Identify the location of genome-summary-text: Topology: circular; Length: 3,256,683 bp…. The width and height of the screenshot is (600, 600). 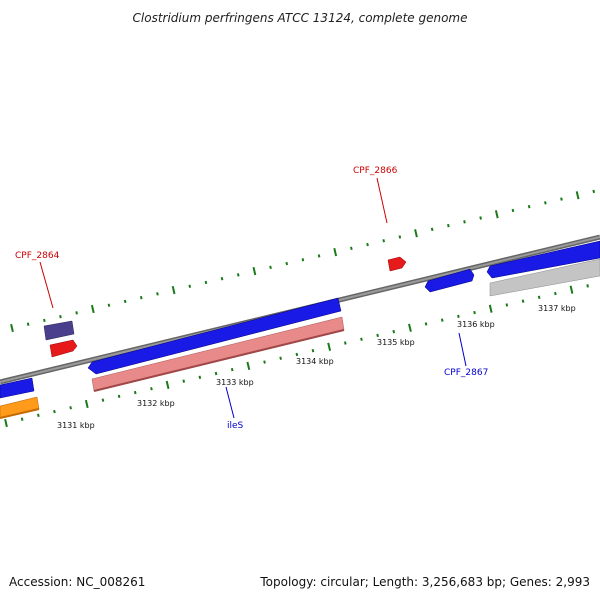
(424, 582).